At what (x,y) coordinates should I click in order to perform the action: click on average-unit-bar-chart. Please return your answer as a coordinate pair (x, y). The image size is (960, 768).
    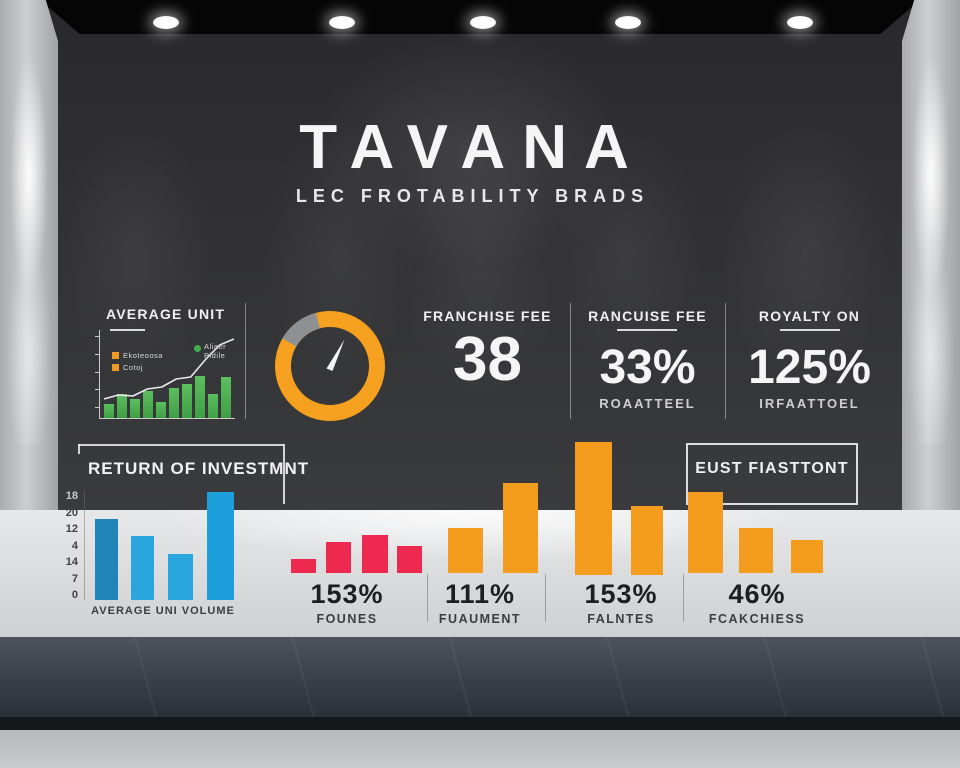
    Looking at the image, I should click on (169, 373).